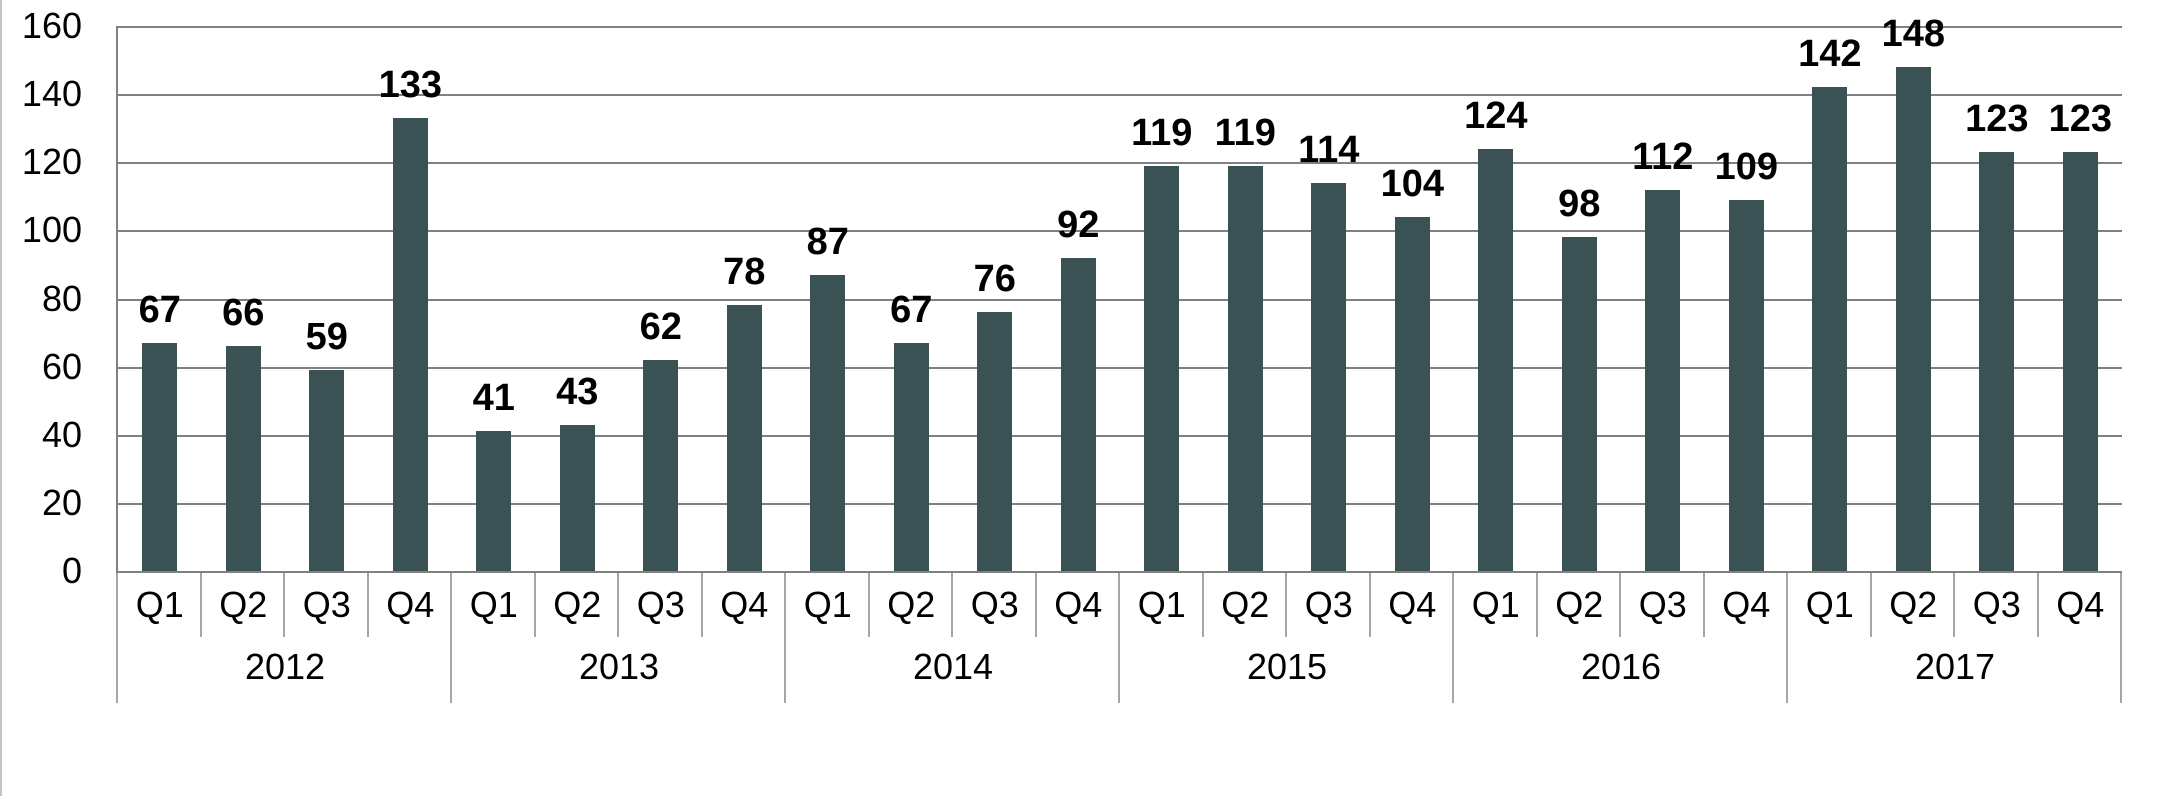 Image resolution: width=2160 pixels, height=796 pixels. What do you see at coordinates (1119, 572) in the screenshot?
I see `x-axis-line` at bounding box center [1119, 572].